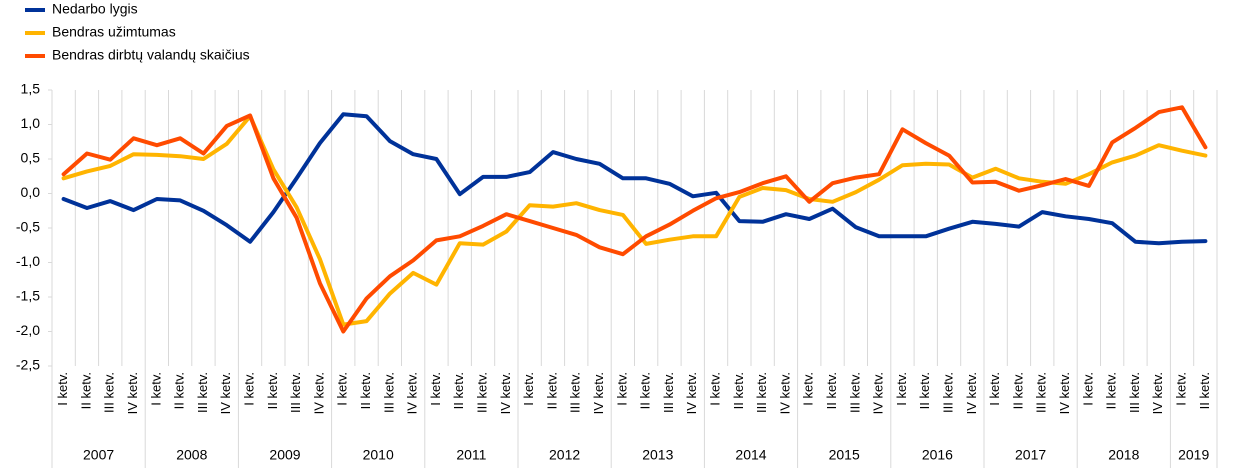 The height and width of the screenshot is (471, 1240). I want to click on year-label: 2008, so click(191, 455).